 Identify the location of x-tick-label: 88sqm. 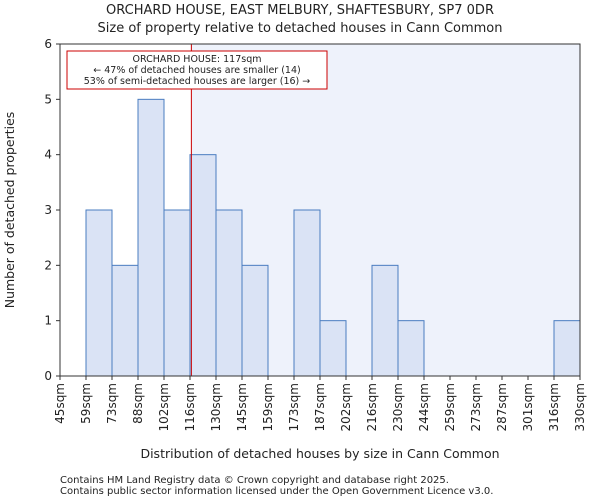
(138, 403).